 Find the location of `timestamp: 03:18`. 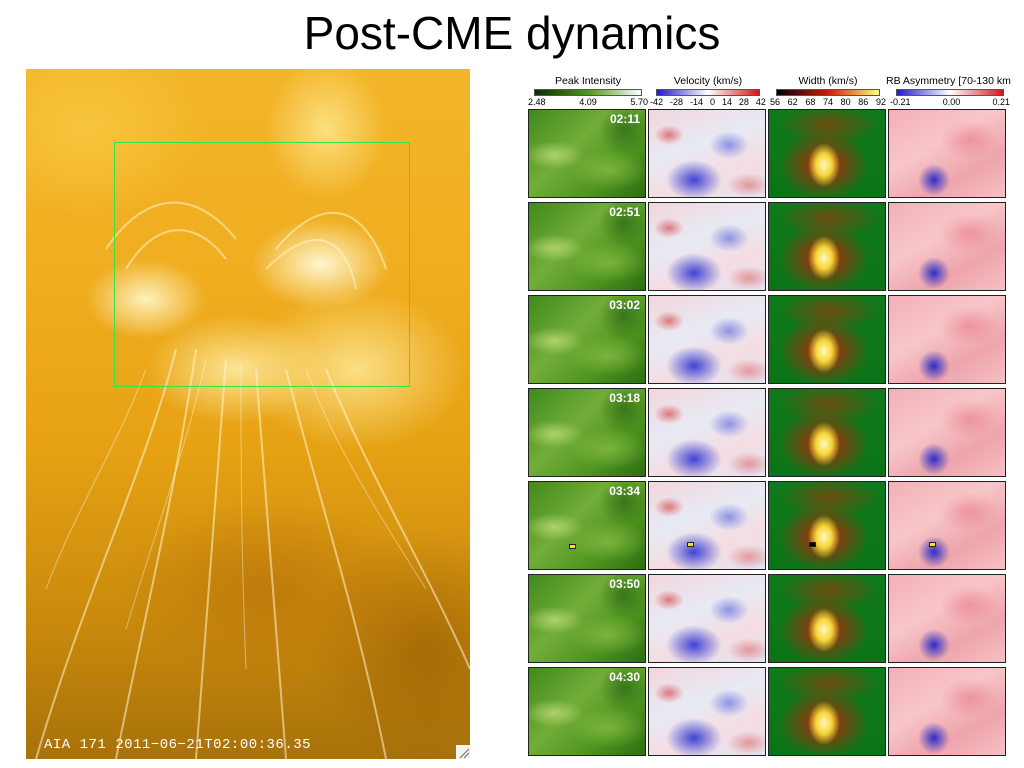

timestamp: 03:18 is located at coordinates (624, 398).